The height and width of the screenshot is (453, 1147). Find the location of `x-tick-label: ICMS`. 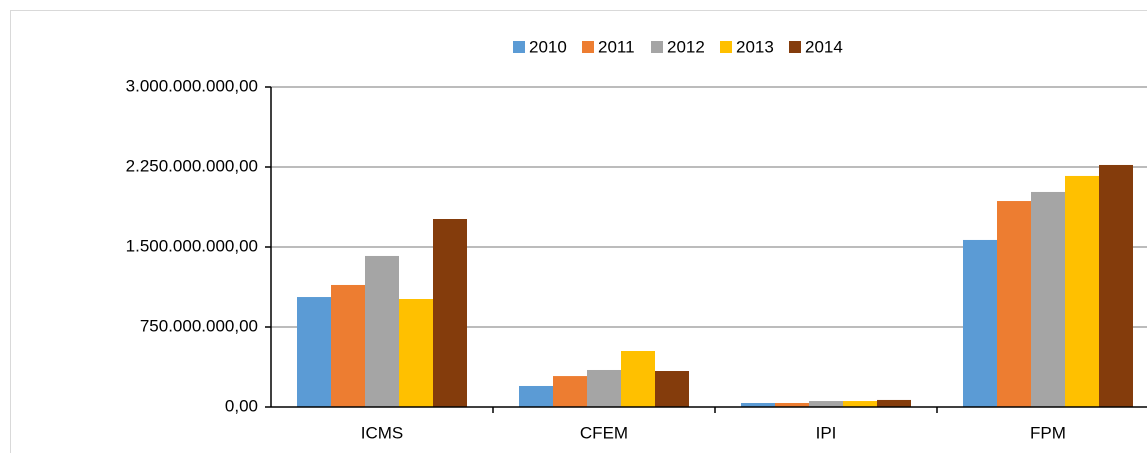

x-tick-label: ICMS is located at coordinates (382, 432).